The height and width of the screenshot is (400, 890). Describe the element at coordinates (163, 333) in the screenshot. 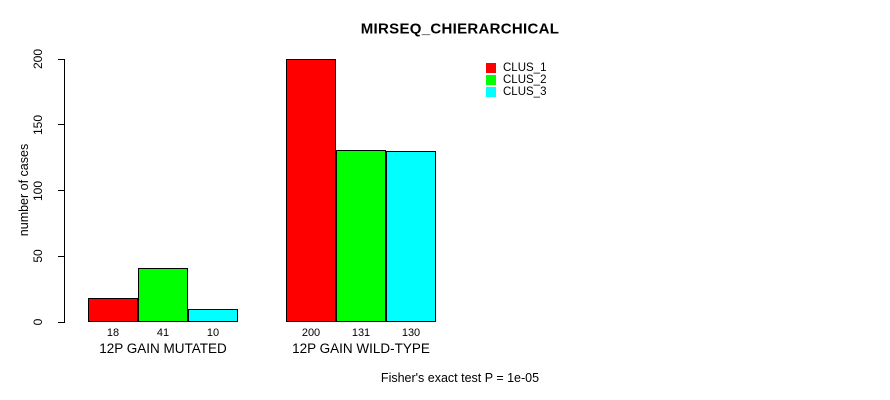

I see `bar-value-label: 41` at that location.